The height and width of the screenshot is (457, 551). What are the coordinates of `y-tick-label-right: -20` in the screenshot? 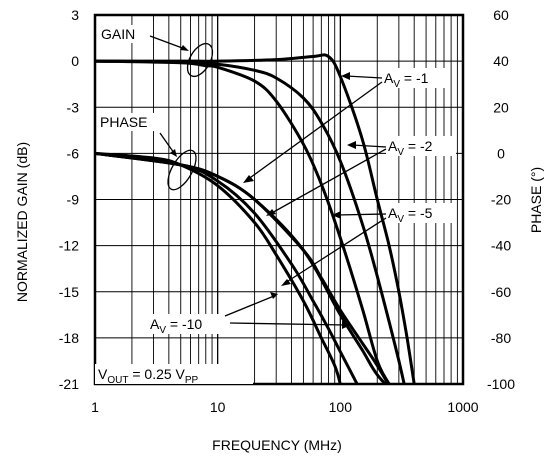 It's located at (501, 200).